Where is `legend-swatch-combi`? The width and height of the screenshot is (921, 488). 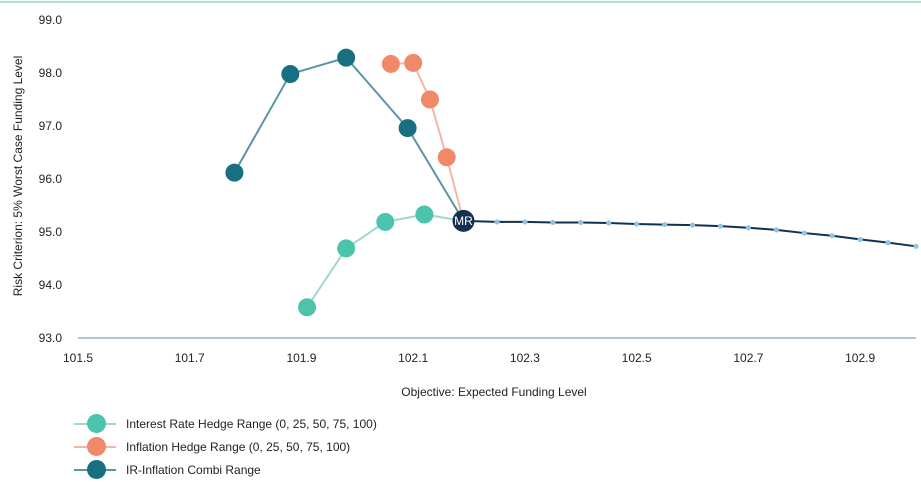
legend-swatch-combi is located at coordinates (95, 469).